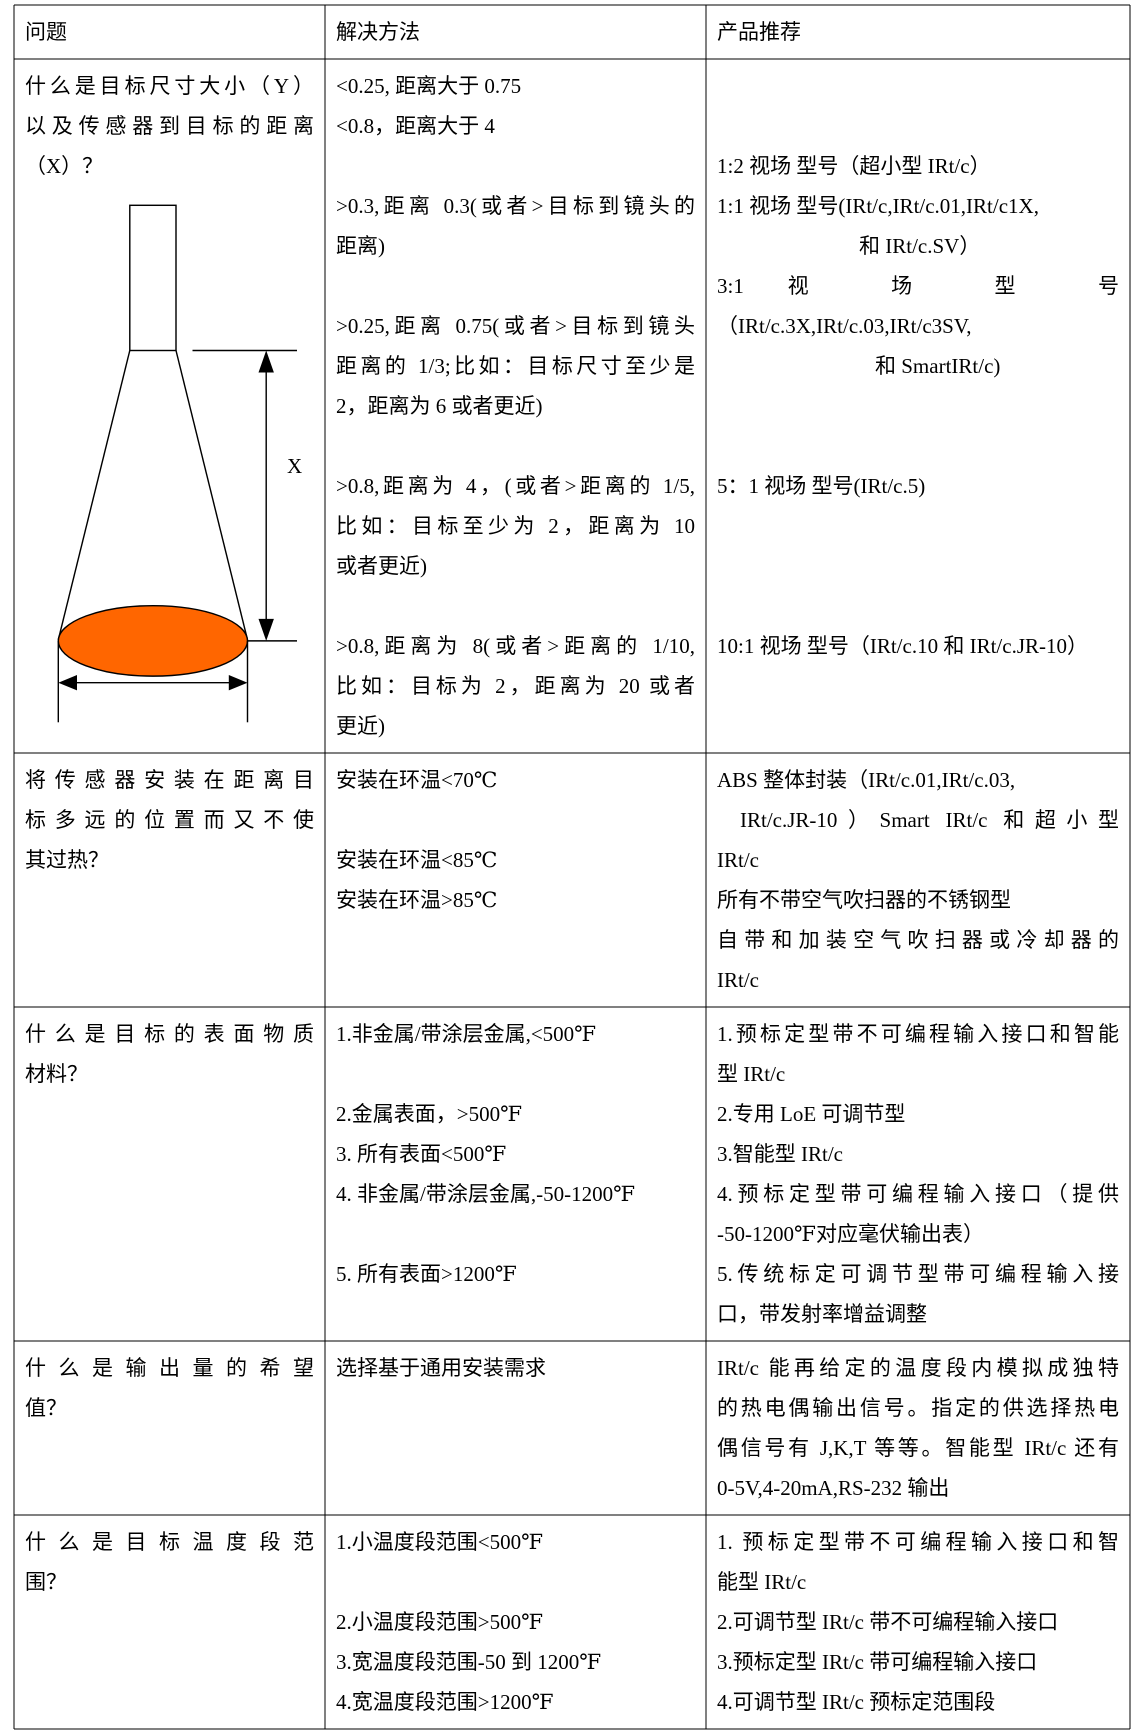  I want to click on cell-text: （IRt/c.3X,IRt/c.03,IRt/c3SV,, so click(844, 326).